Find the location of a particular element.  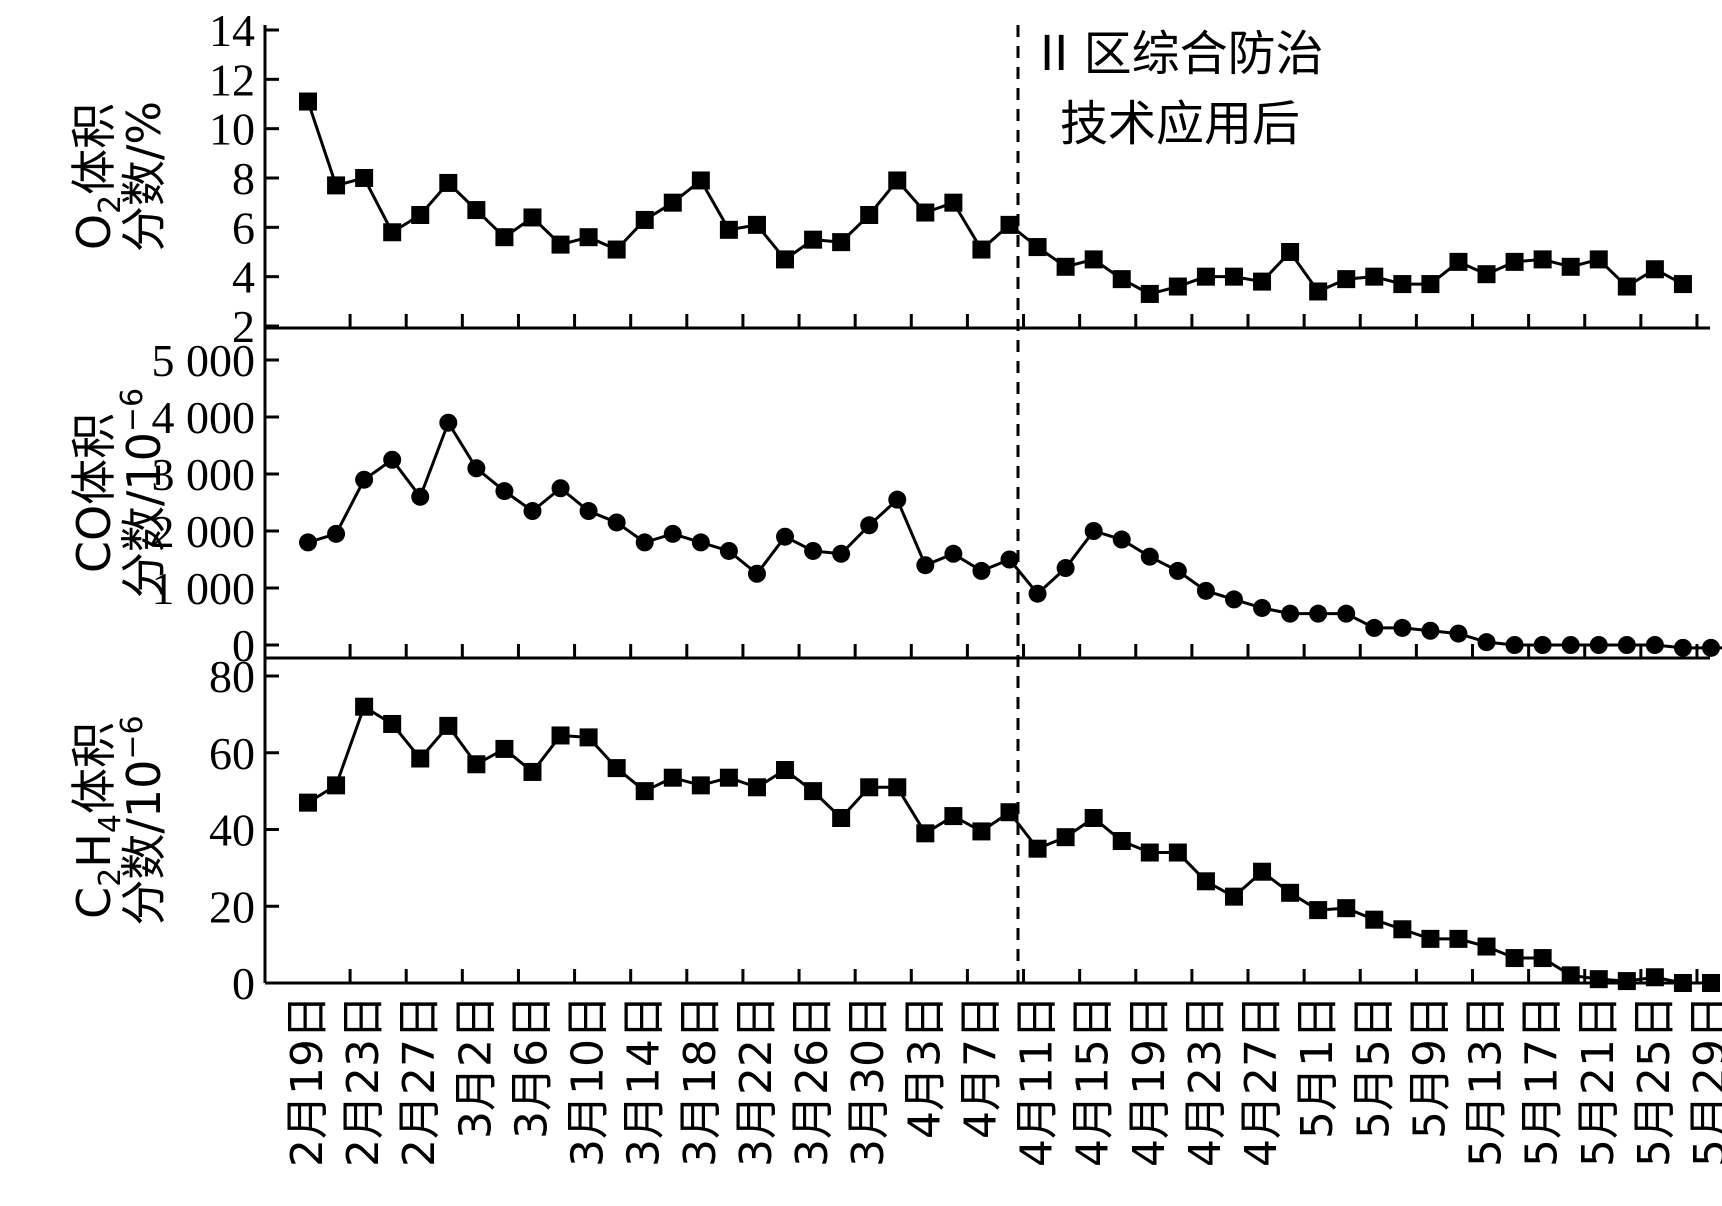

x-tick-label: 4月23日 is located at coordinates (1205, 1081).